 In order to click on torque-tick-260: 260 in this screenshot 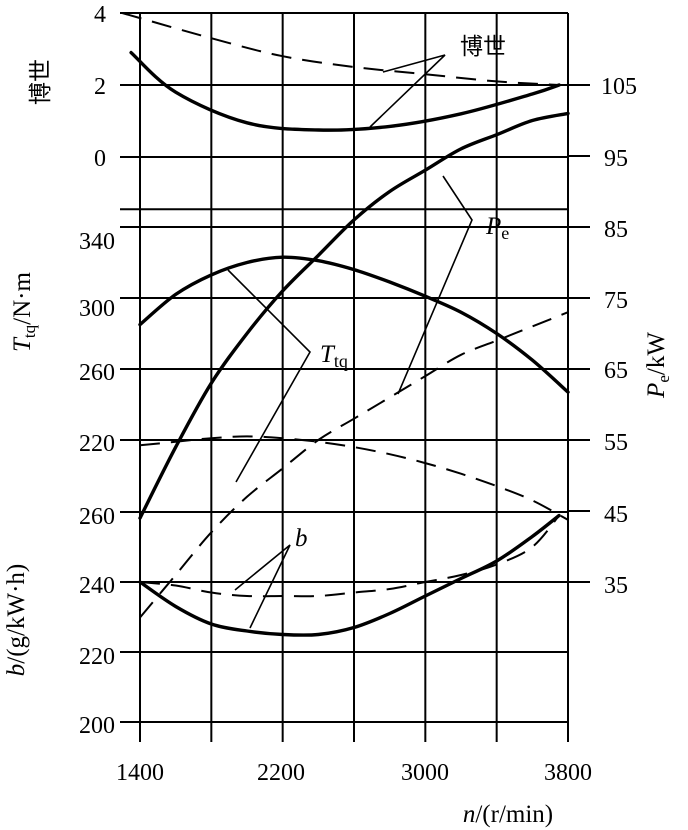, I will do `click(97, 373)`.